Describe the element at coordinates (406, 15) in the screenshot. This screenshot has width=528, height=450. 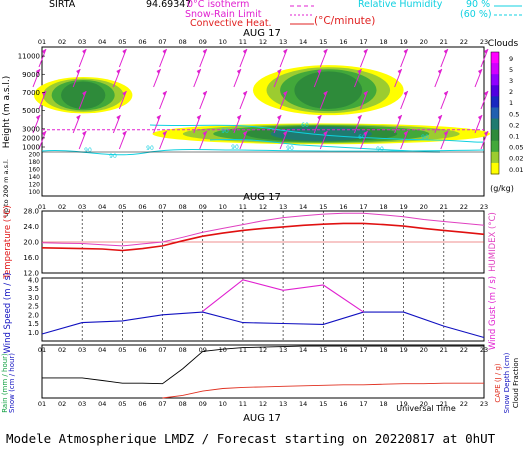
I see `legend-samples` at that location.